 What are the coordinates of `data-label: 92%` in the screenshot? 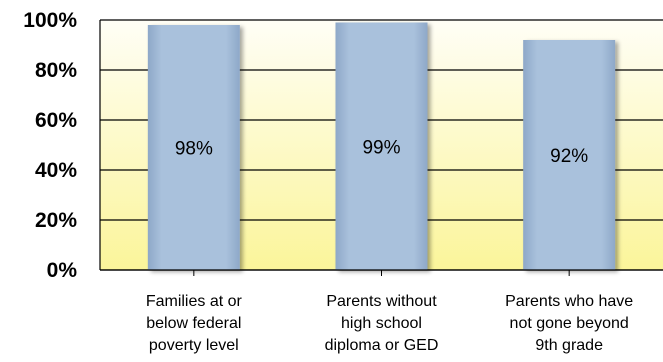 It's located at (569, 156).